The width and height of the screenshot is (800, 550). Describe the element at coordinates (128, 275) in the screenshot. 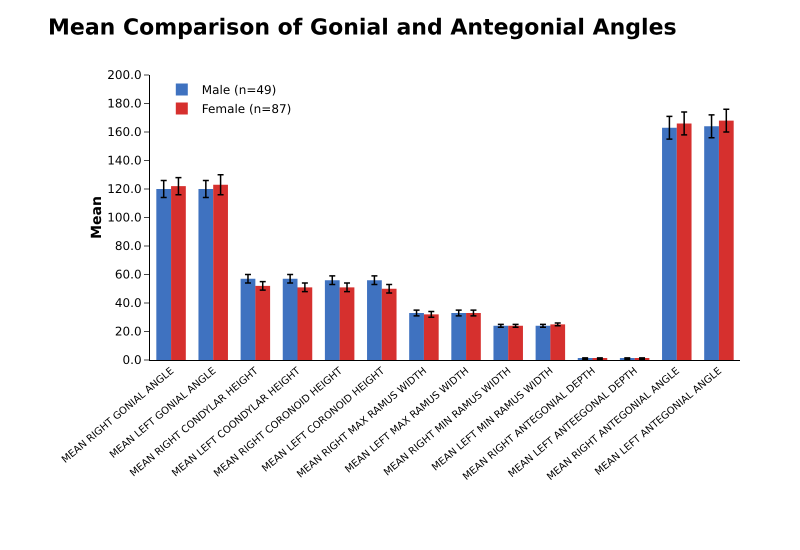

I see `y-tick-label: 60.0` at that location.